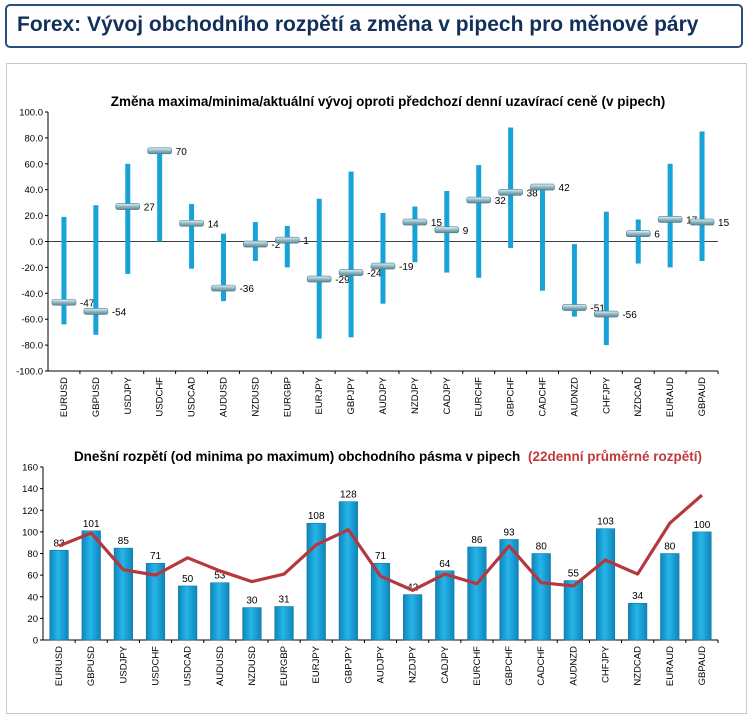  What do you see at coordinates (255, 397) in the screenshot?
I see `range-category-label: NZDUSD` at bounding box center [255, 397].